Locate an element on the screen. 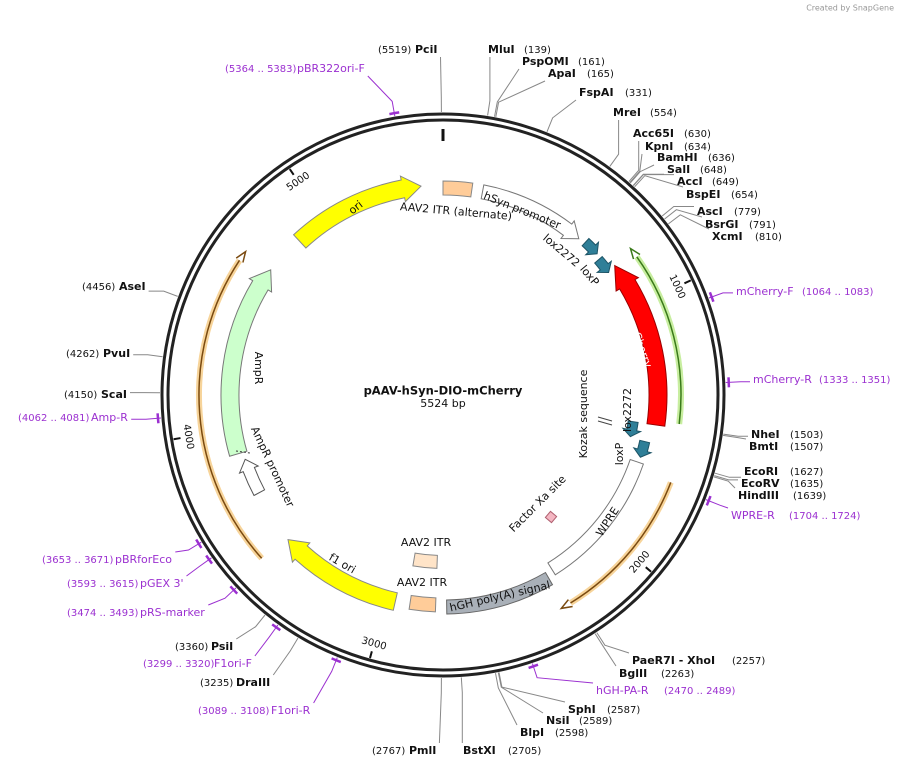  feature-label: AmpR is located at coordinates (258, 368).